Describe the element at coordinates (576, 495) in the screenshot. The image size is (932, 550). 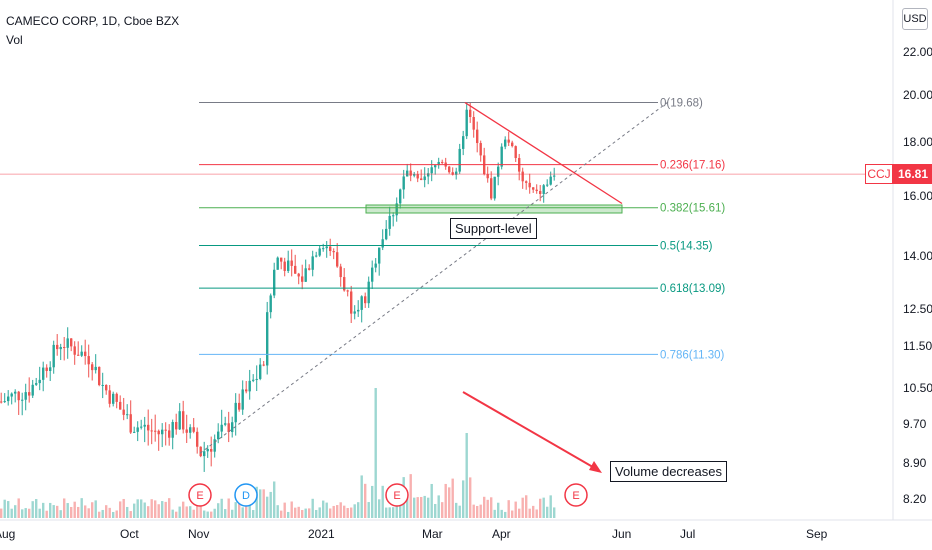
I see `event-circle` at that location.